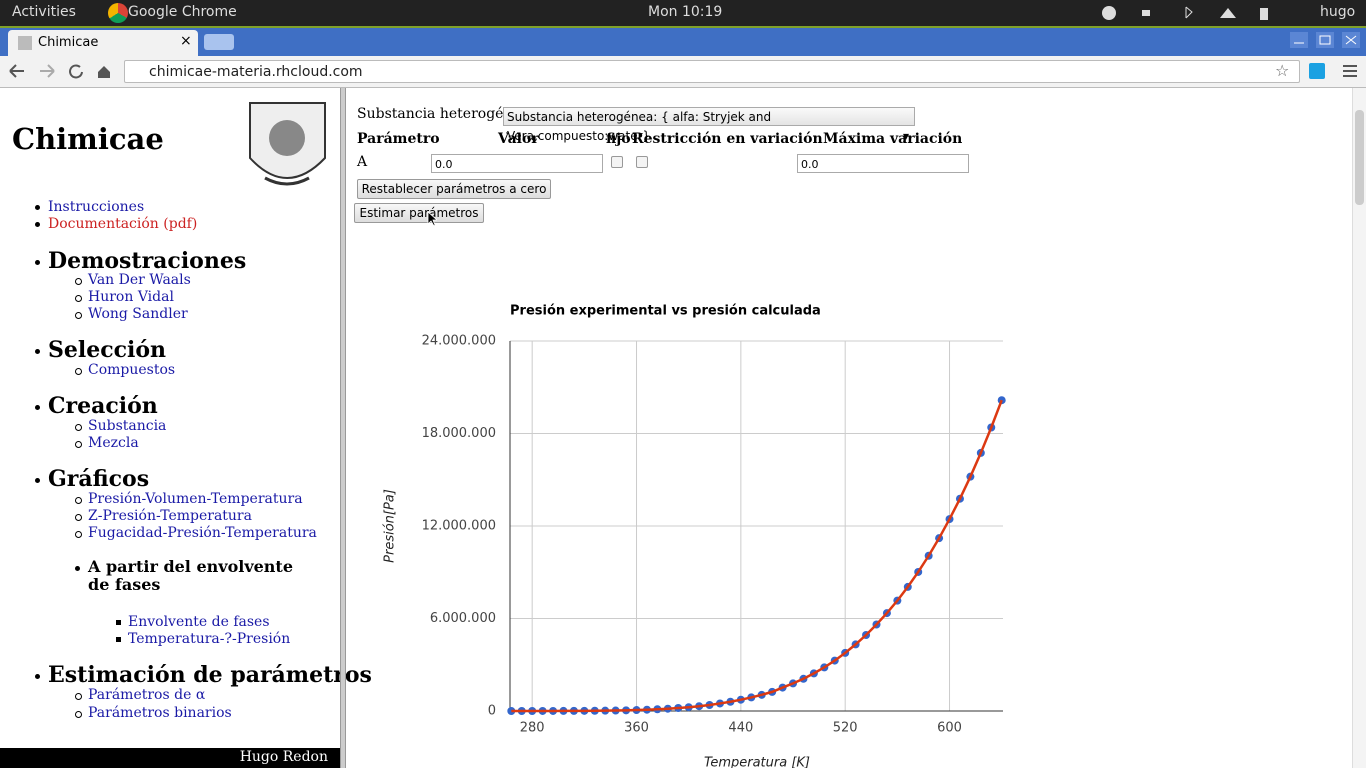  I want to click on divider, so click(343, 428).